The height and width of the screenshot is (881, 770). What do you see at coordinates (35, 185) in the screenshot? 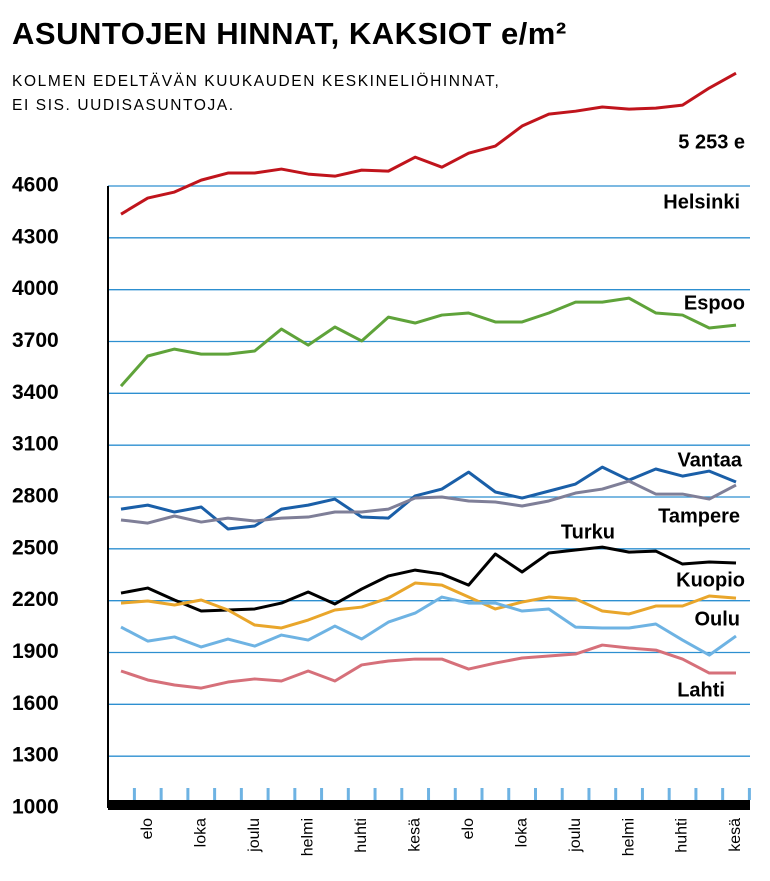
I see `y-tick-label: 4600` at bounding box center [35, 185].